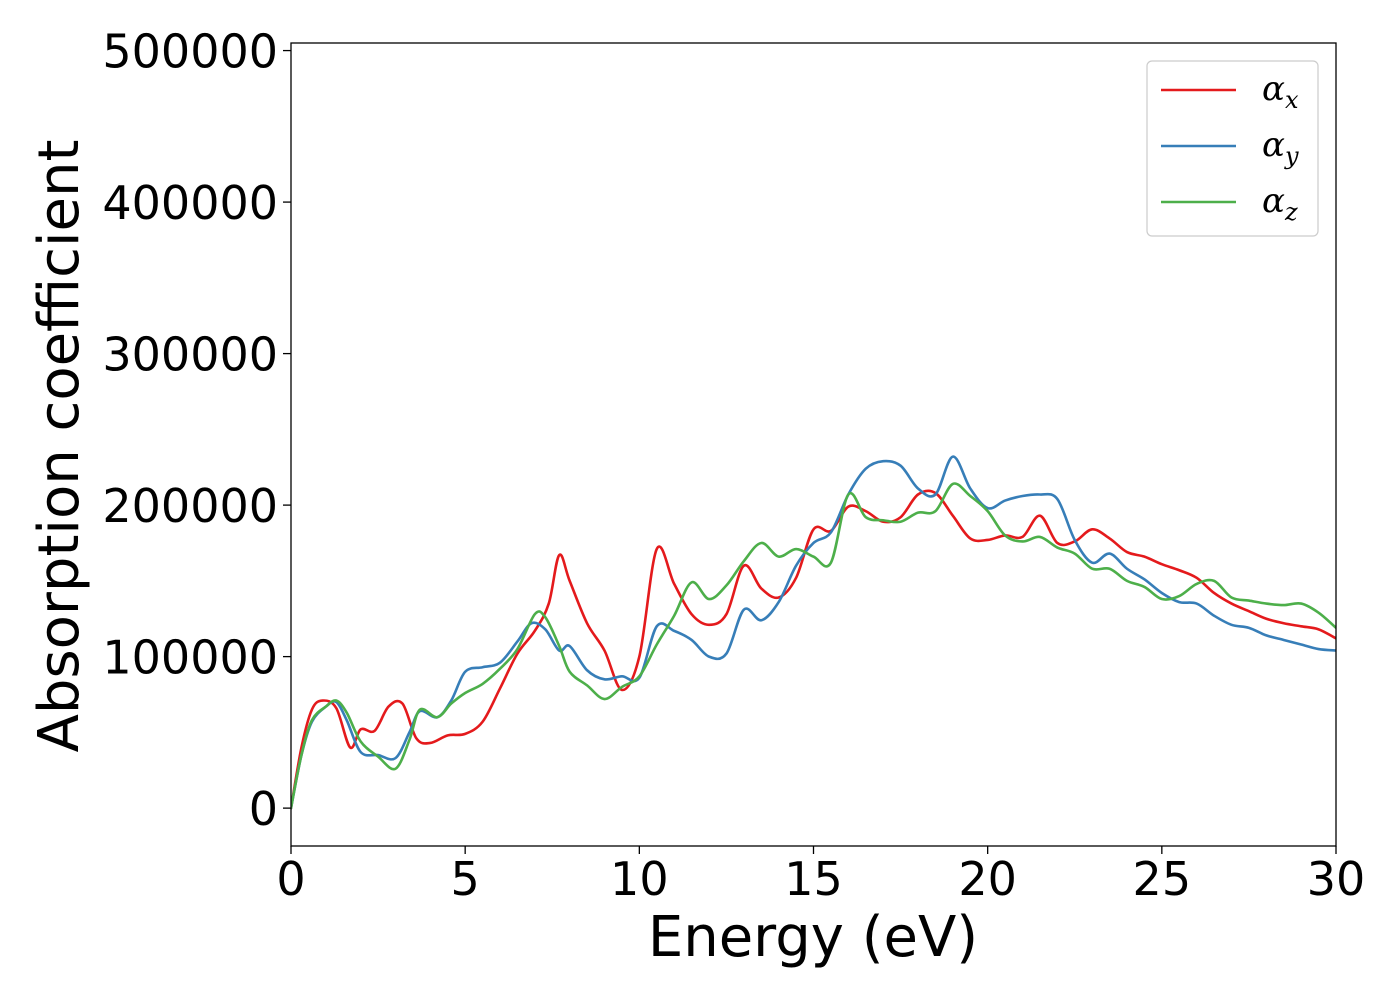 Image resolution: width=1400 pixels, height=1000 pixels. I want to click on x-tick-label: 5, so click(465, 879).